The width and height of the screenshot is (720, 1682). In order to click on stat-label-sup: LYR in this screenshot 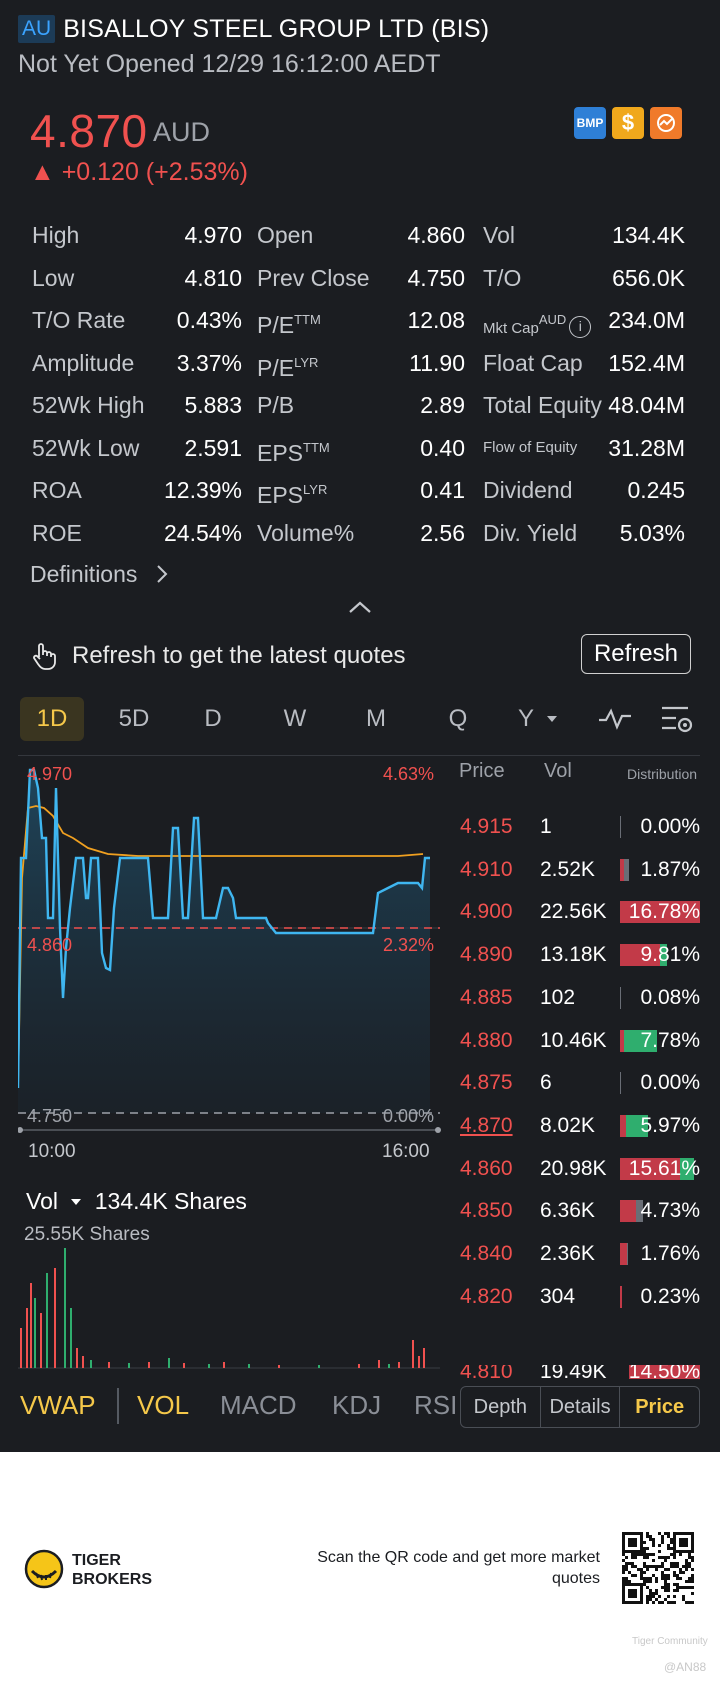, I will do `click(306, 362)`.